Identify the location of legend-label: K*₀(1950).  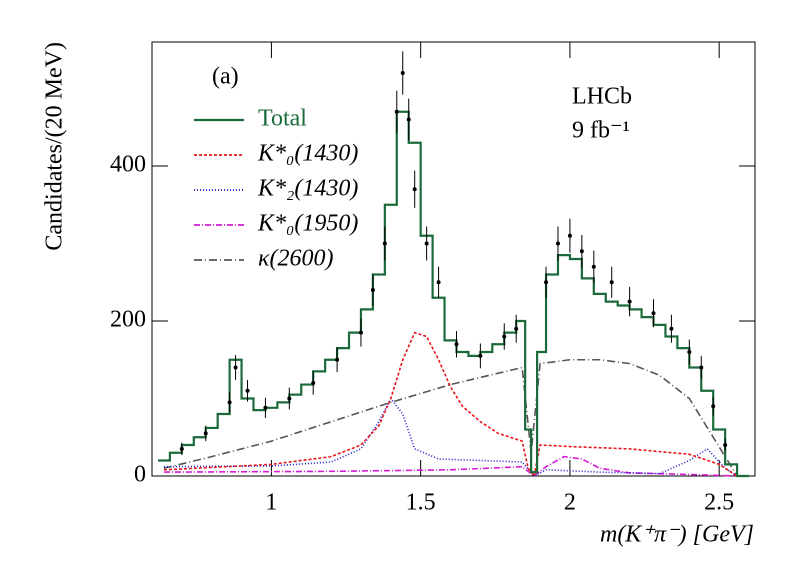
(307, 224).